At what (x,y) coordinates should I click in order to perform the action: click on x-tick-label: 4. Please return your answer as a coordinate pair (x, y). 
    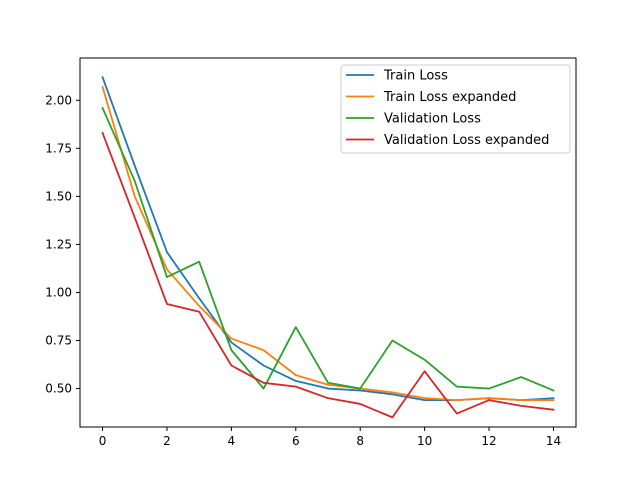
    Looking at the image, I should click on (232, 441).